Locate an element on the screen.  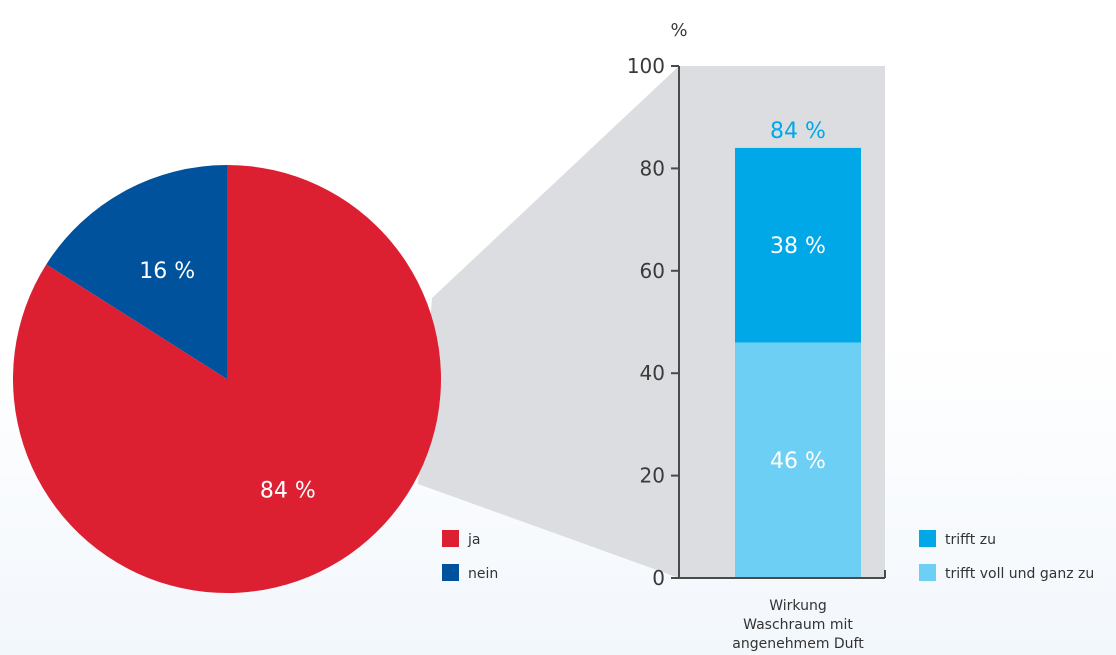
bar-value-label: 46 % is located at coordinates (798, 461).